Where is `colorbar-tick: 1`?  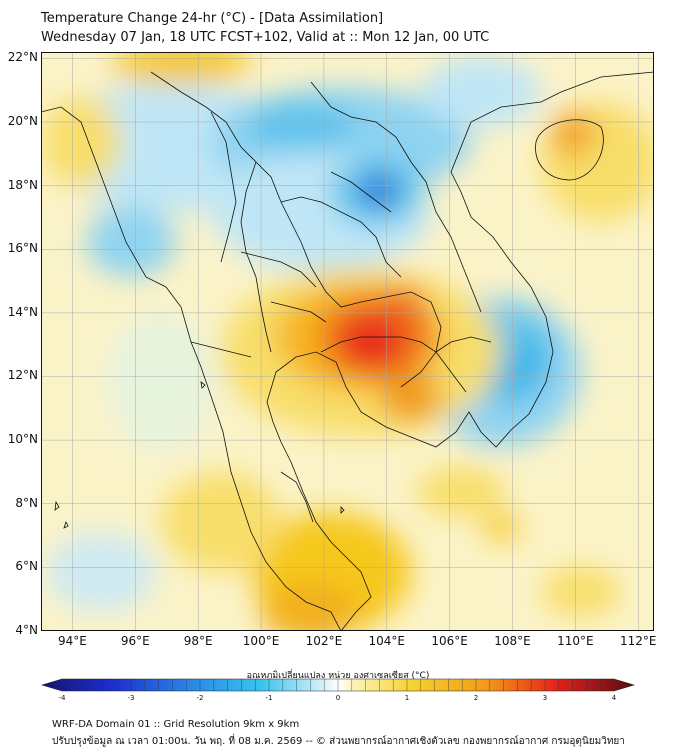 colorbar-tick: 1 is located at coordinates (407, 698).